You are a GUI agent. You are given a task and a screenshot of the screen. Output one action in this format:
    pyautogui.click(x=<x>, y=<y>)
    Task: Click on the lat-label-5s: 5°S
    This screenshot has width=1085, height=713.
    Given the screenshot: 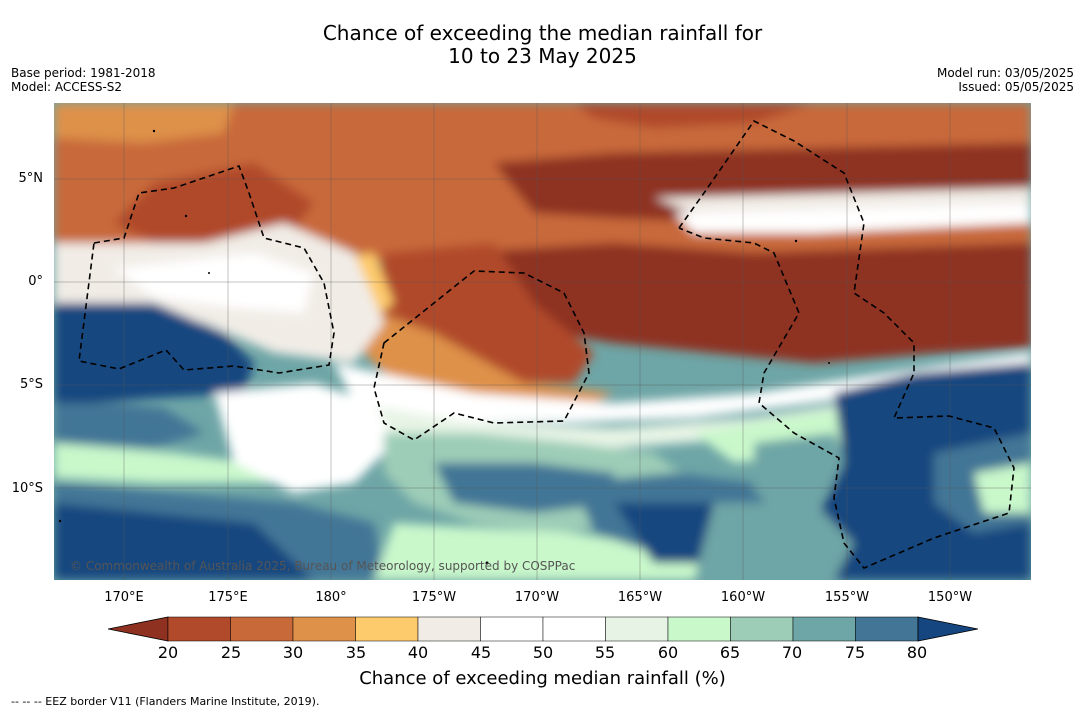 What is the action you would take?
    pyautogui.click(x=31, y=384)
    